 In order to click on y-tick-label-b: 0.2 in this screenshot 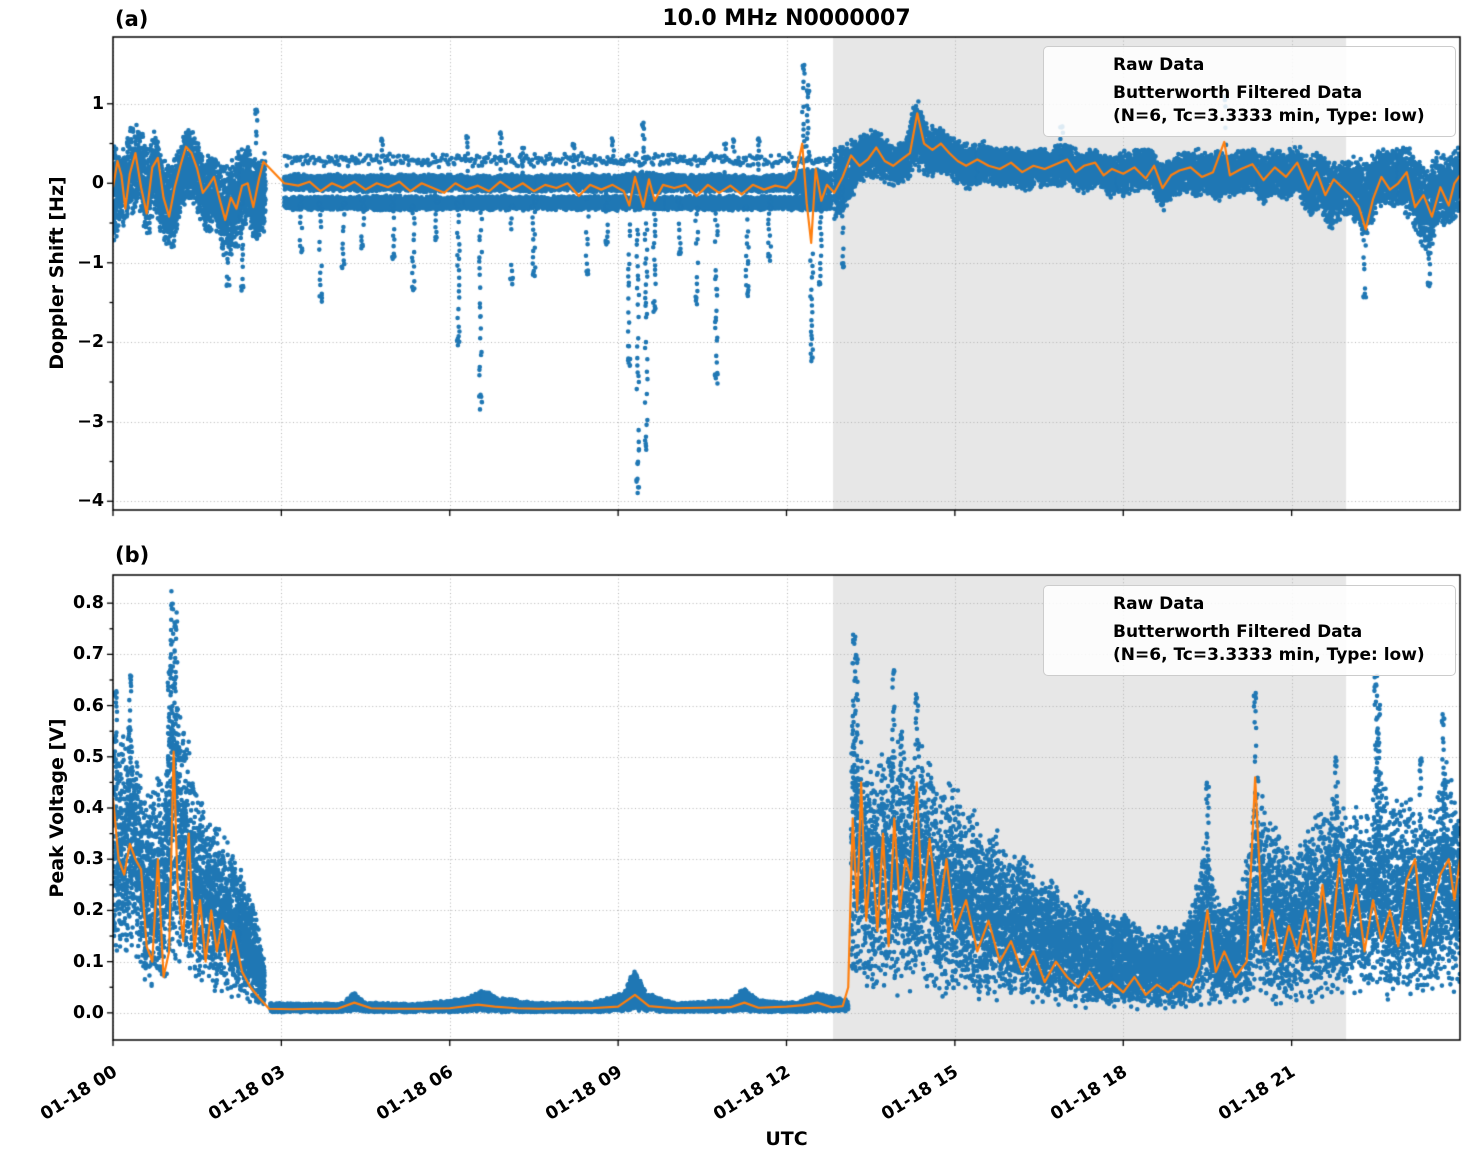, I will do `click(88, 910)`.